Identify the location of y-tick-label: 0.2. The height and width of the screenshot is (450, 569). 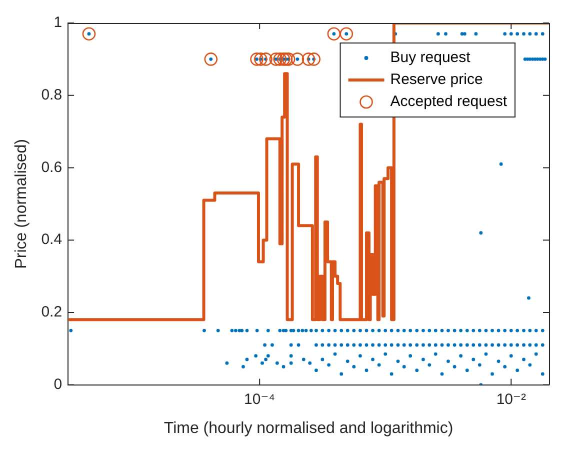
(51, 312).